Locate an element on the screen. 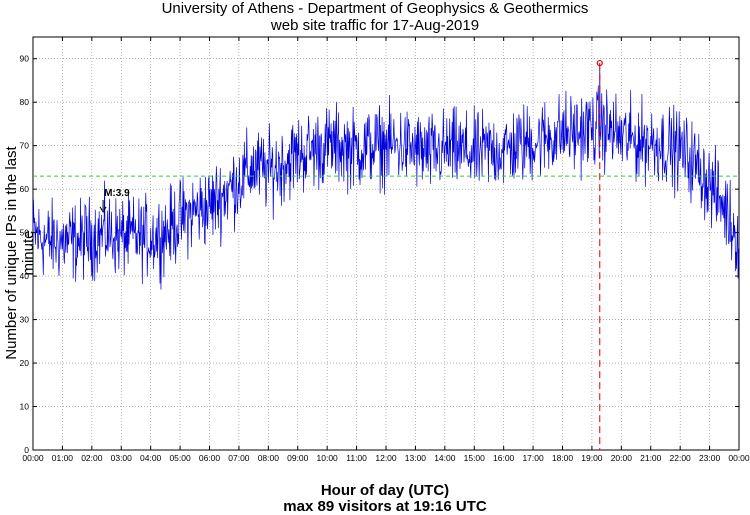  y-tick-label: 60 is located at coordinates (25, 189).